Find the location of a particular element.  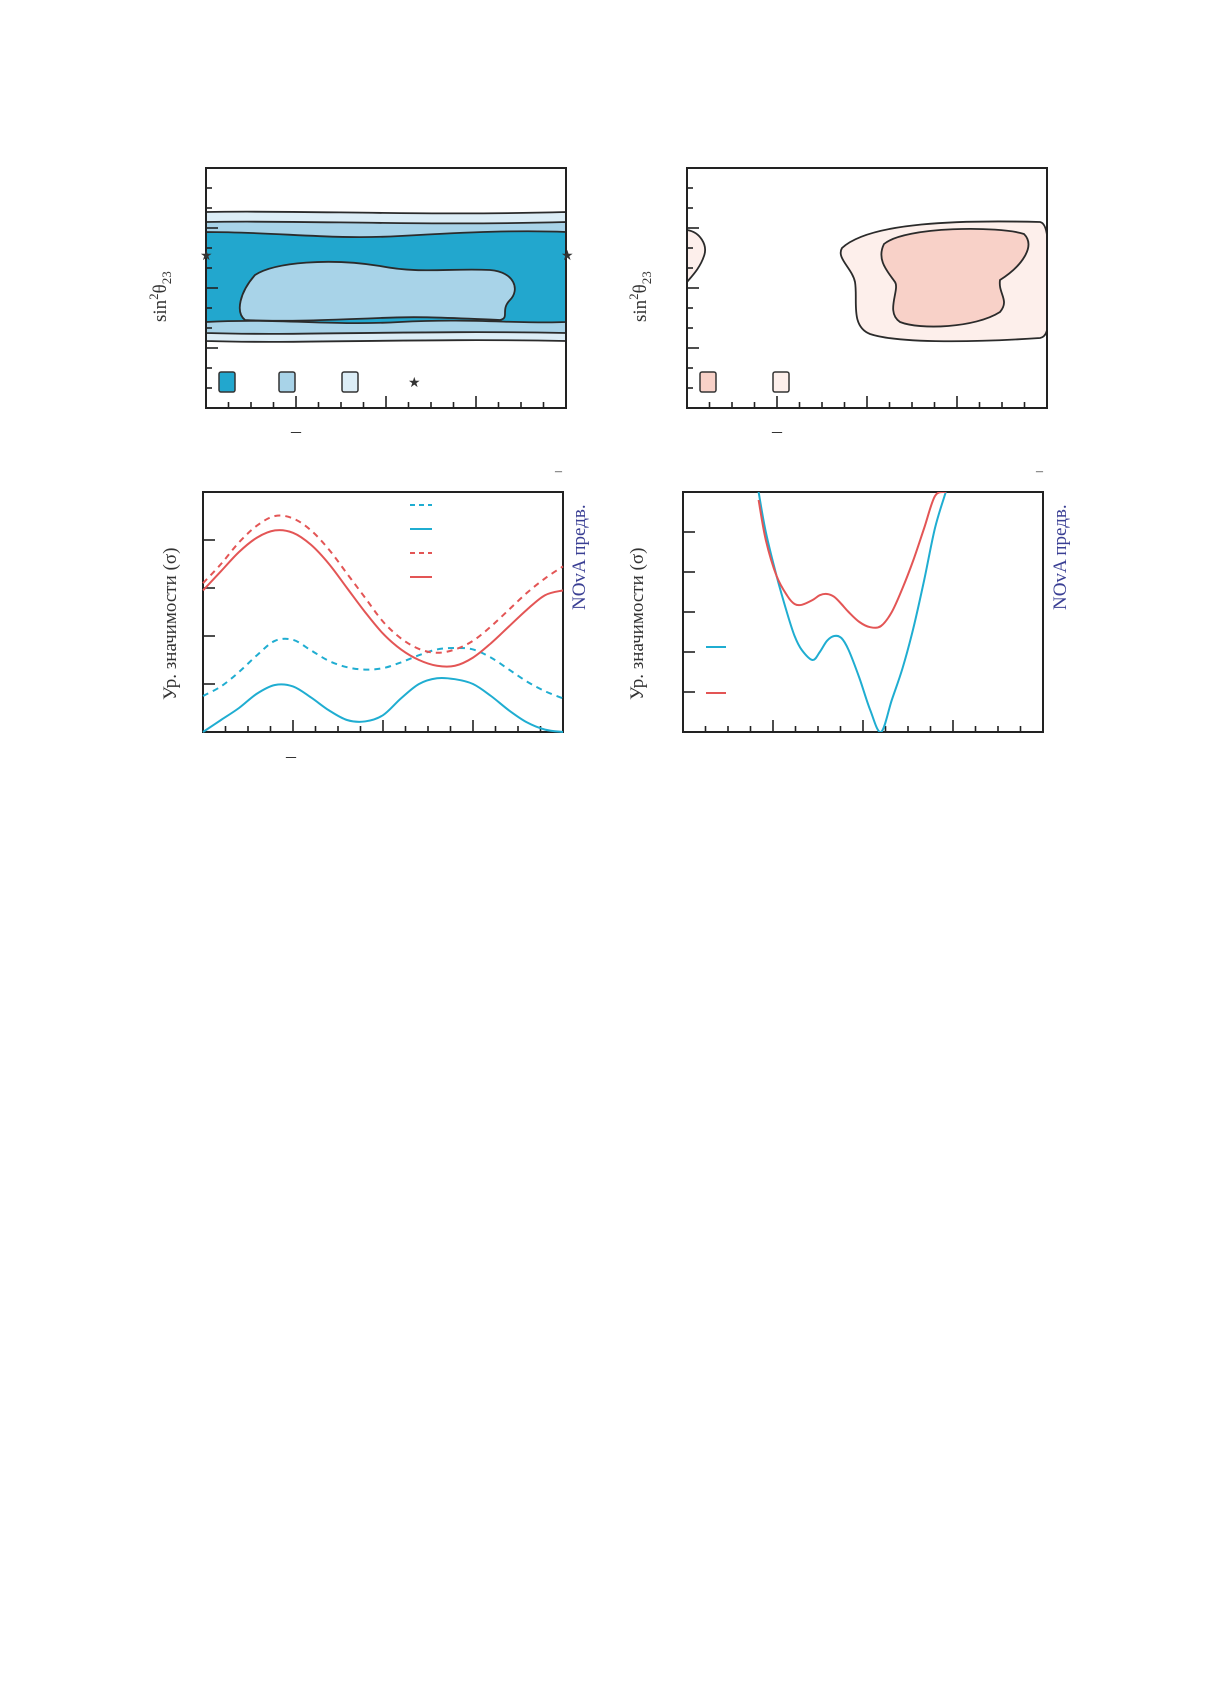

legend-box-ih-dark is located at coordinates (708, 382).